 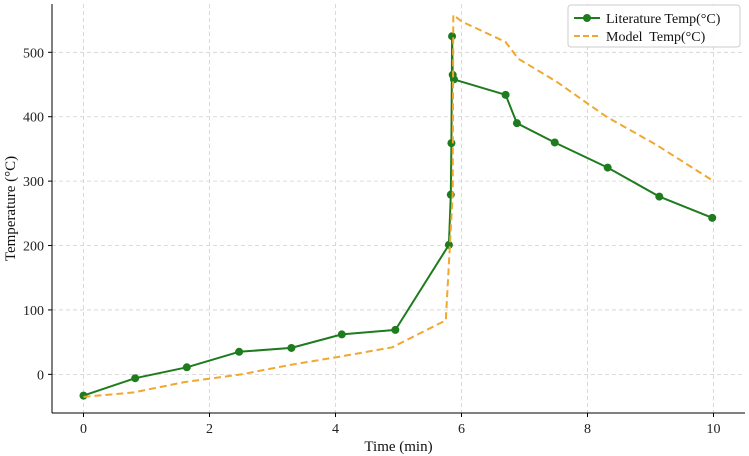 I want to click on y-tick-label: 400, so click(x=33, y=118).